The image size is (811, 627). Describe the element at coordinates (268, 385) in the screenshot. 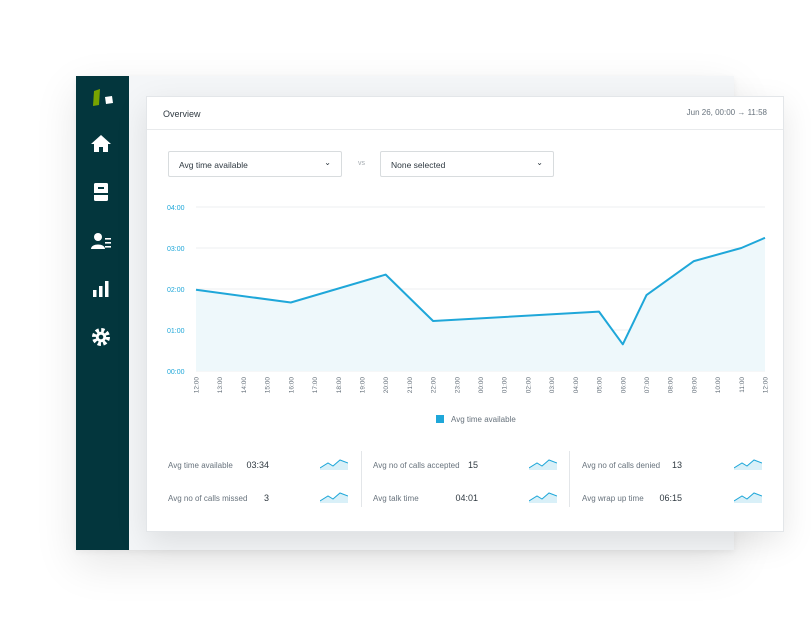

I see `x-tick-label: 15:00` at that location.